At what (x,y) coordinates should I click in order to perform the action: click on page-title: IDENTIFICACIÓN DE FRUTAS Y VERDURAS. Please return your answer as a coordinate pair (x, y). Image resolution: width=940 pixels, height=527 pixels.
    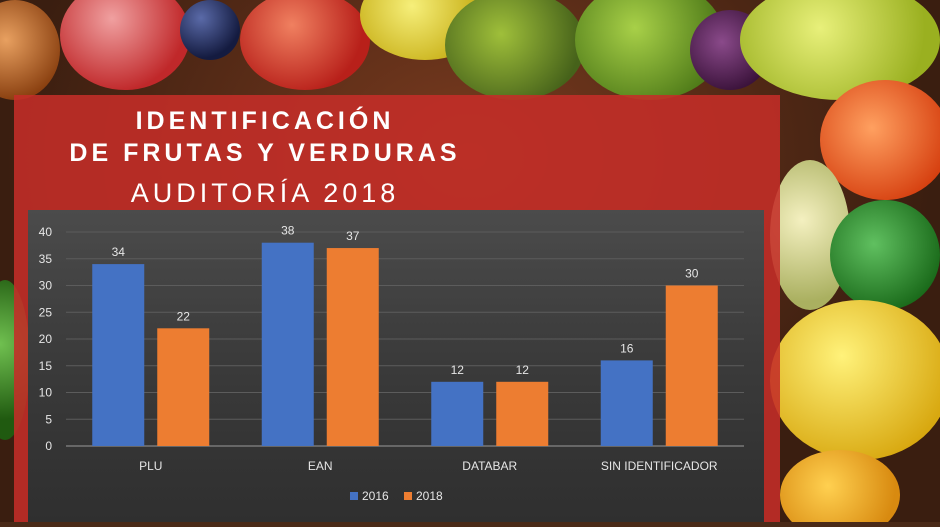
    Looking at the image, I should click on (265, 137).